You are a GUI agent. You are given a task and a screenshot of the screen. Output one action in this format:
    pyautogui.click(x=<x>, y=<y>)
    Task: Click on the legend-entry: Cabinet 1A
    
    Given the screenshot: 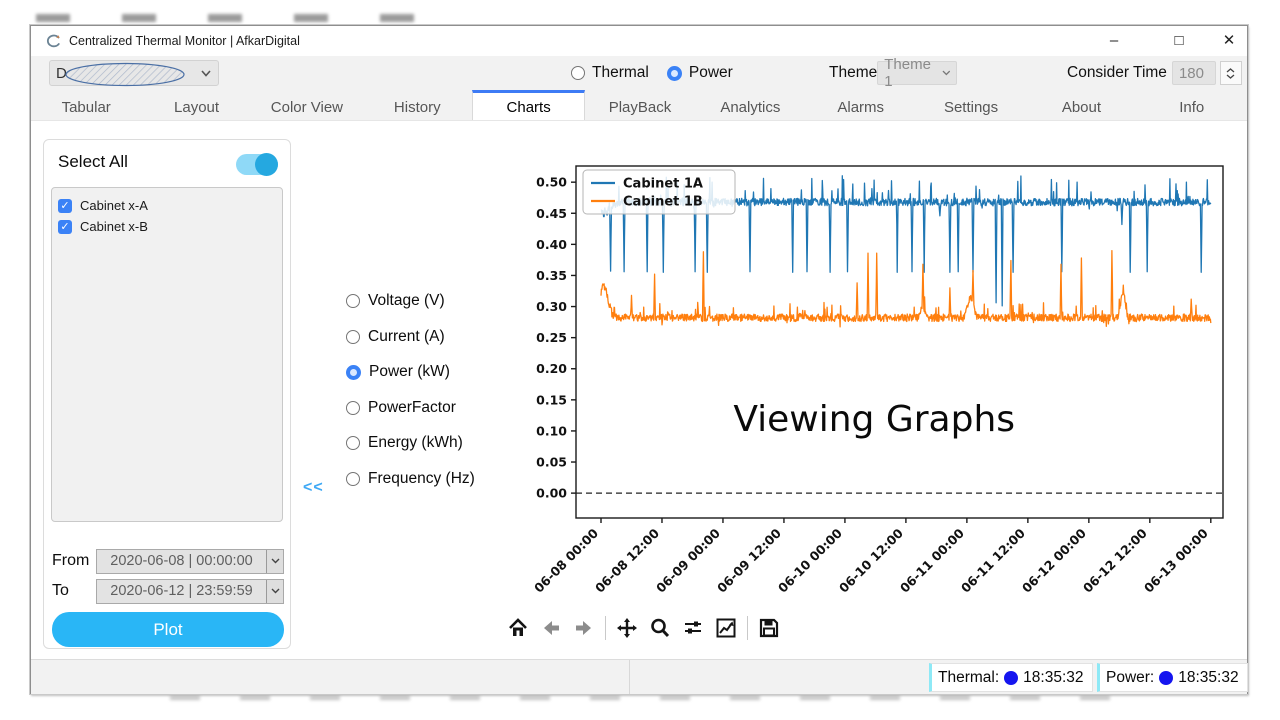 What is the action you would take?
    pyautogui.click(x=663, y=184)
    